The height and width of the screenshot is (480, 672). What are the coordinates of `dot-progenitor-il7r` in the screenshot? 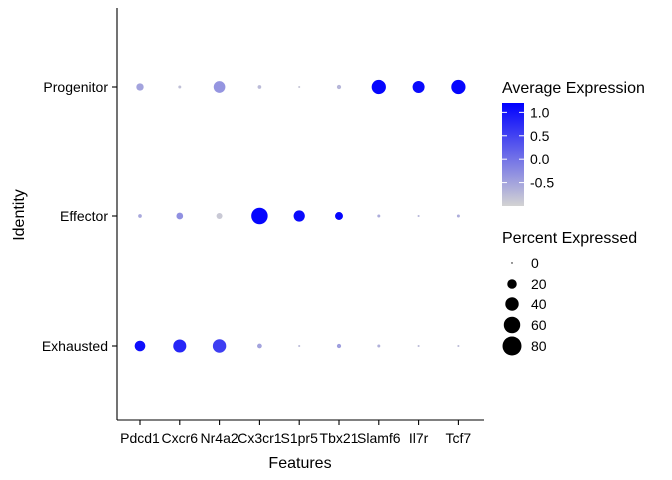 It's located at (418, 87).